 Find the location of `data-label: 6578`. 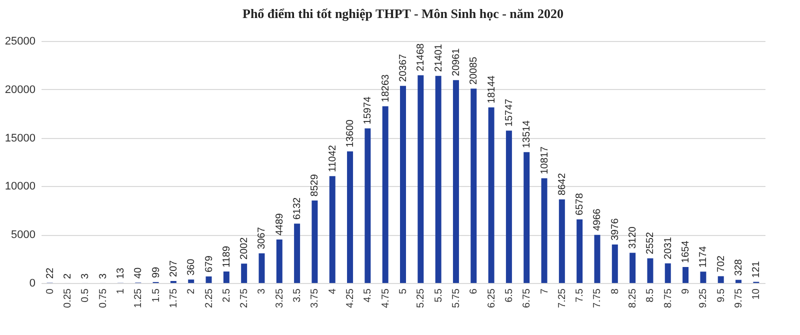

data-label: 6578 is located at coordinates (580, 204).